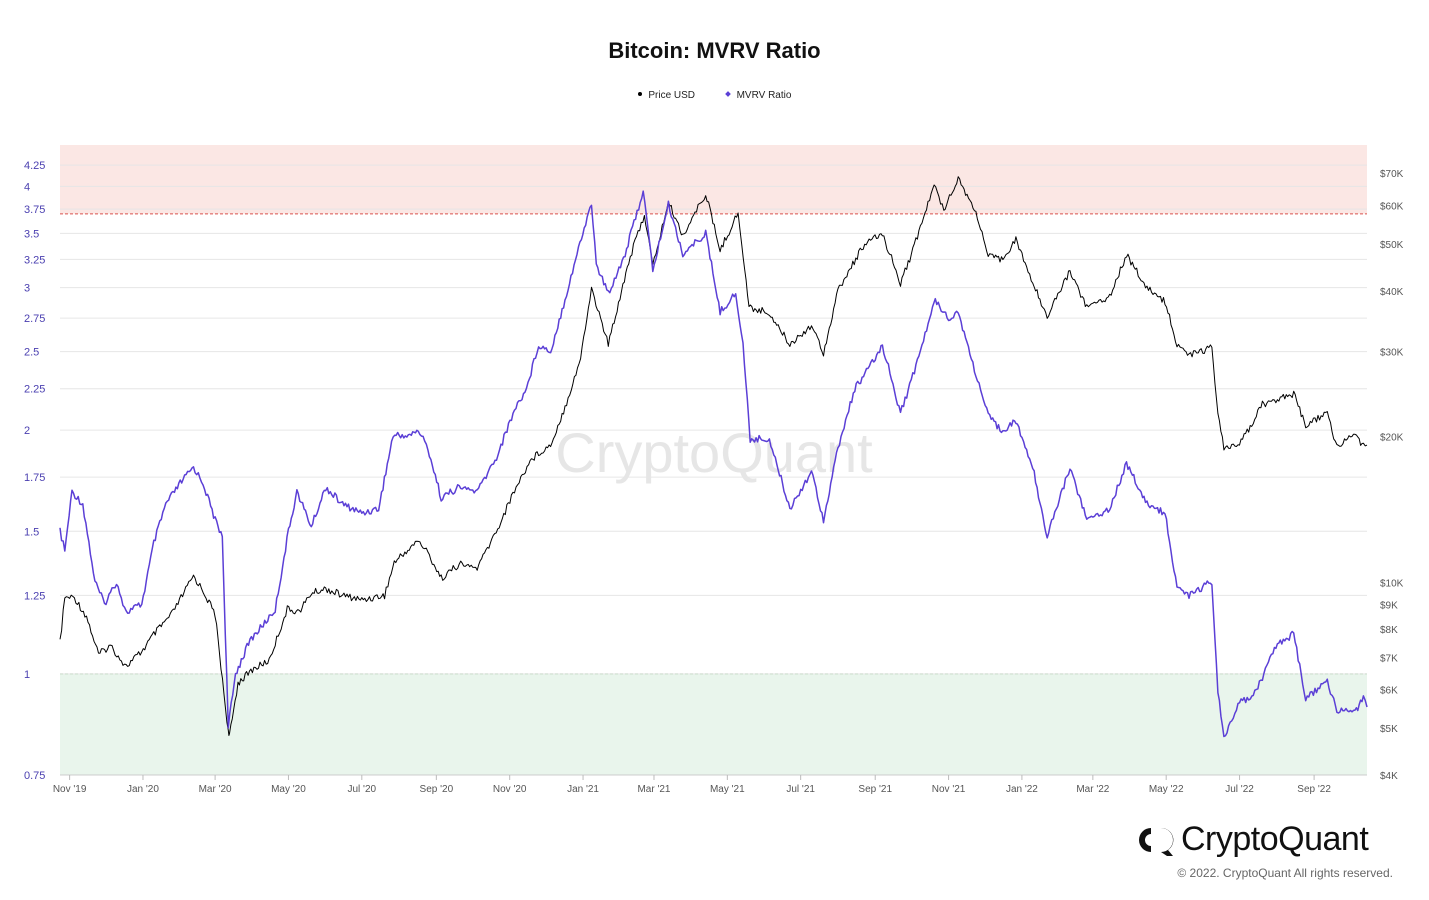  Describe the element at coordinates (34, 478) in the screenshot. I see `y-left-tick-label: 1.75` at that location.